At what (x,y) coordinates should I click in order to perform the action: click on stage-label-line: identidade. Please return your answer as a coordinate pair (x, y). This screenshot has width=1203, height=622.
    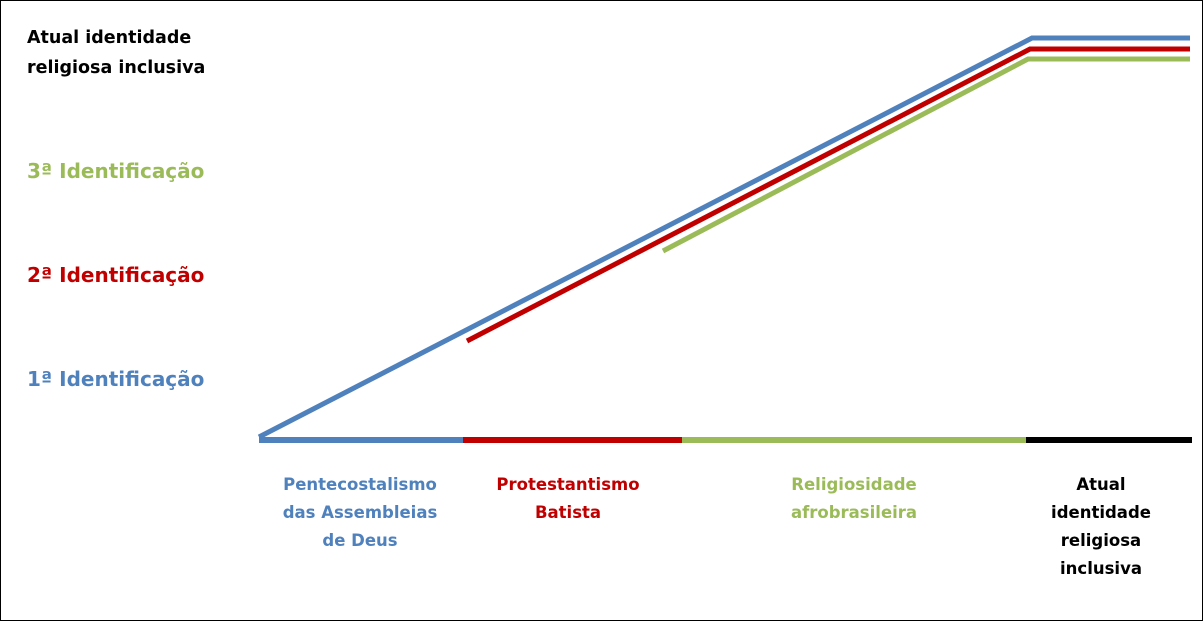
    Looking at the image, I should click on (1101, 512).